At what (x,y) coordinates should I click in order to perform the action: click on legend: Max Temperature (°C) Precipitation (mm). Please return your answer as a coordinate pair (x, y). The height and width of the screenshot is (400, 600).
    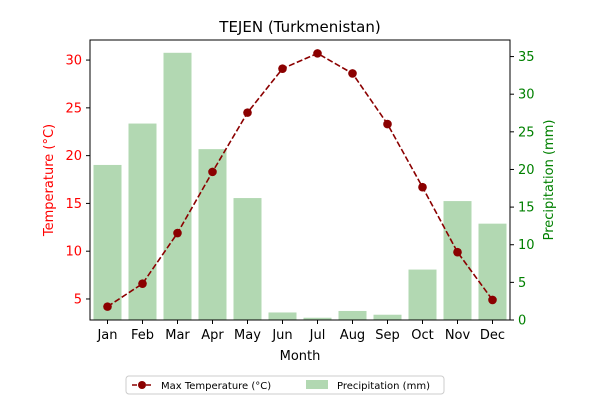
    Looking at the image, I should click on (285, 385).